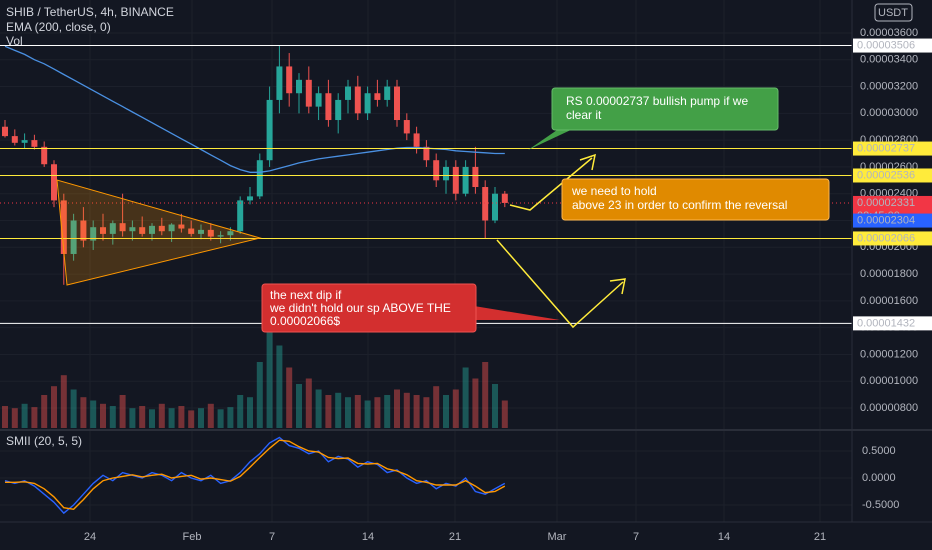  I want to click on y-tick-label: 0.00003000, so click(889, 113).